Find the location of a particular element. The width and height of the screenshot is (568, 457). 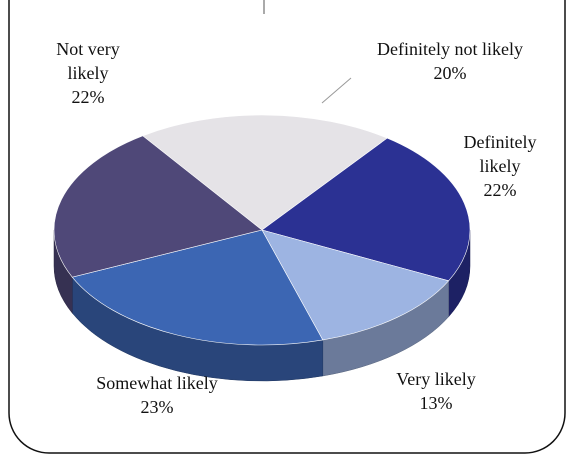

slice-label-4-line-1: likely is located at coordinates (88, 73).